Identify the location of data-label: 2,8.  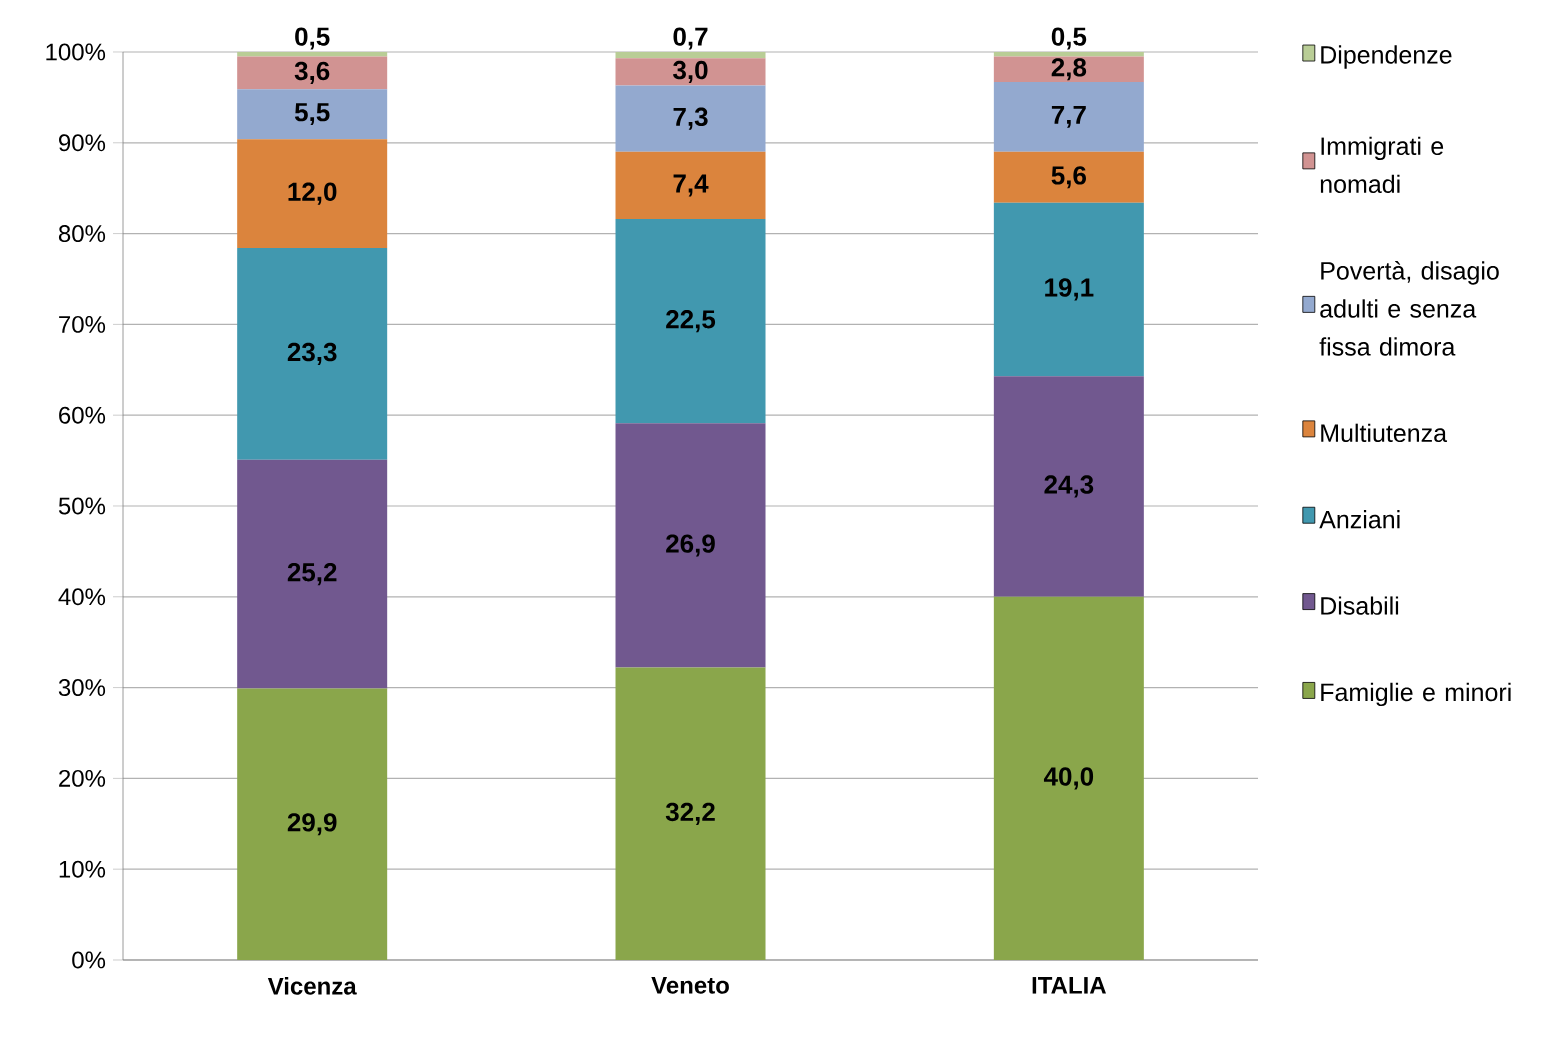
(1069, 69).